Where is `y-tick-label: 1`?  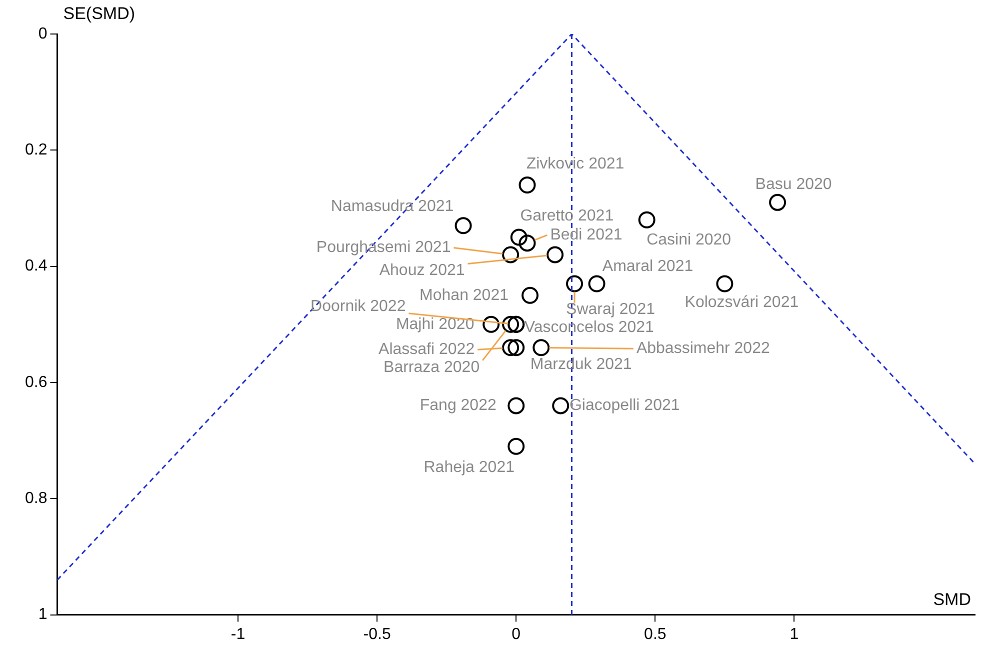
y-tick-label: 1 is located at coordinates (43, 615).